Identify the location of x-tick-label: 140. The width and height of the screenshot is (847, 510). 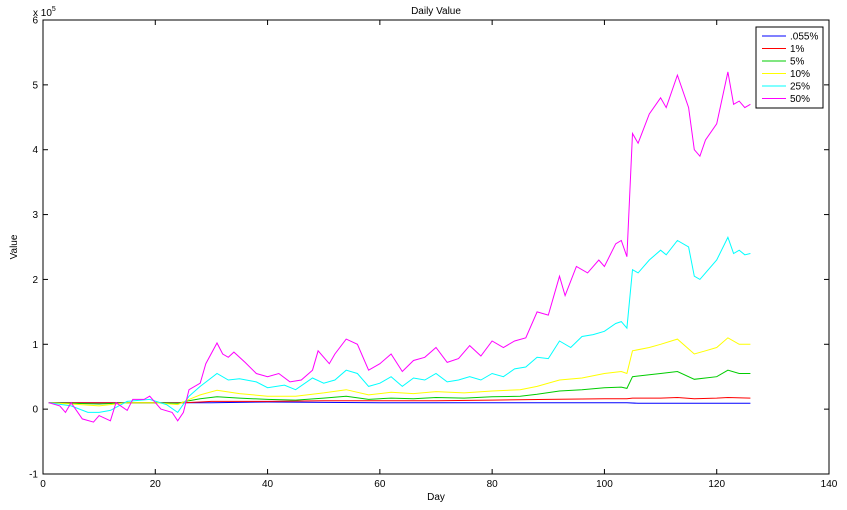
(829, 484).